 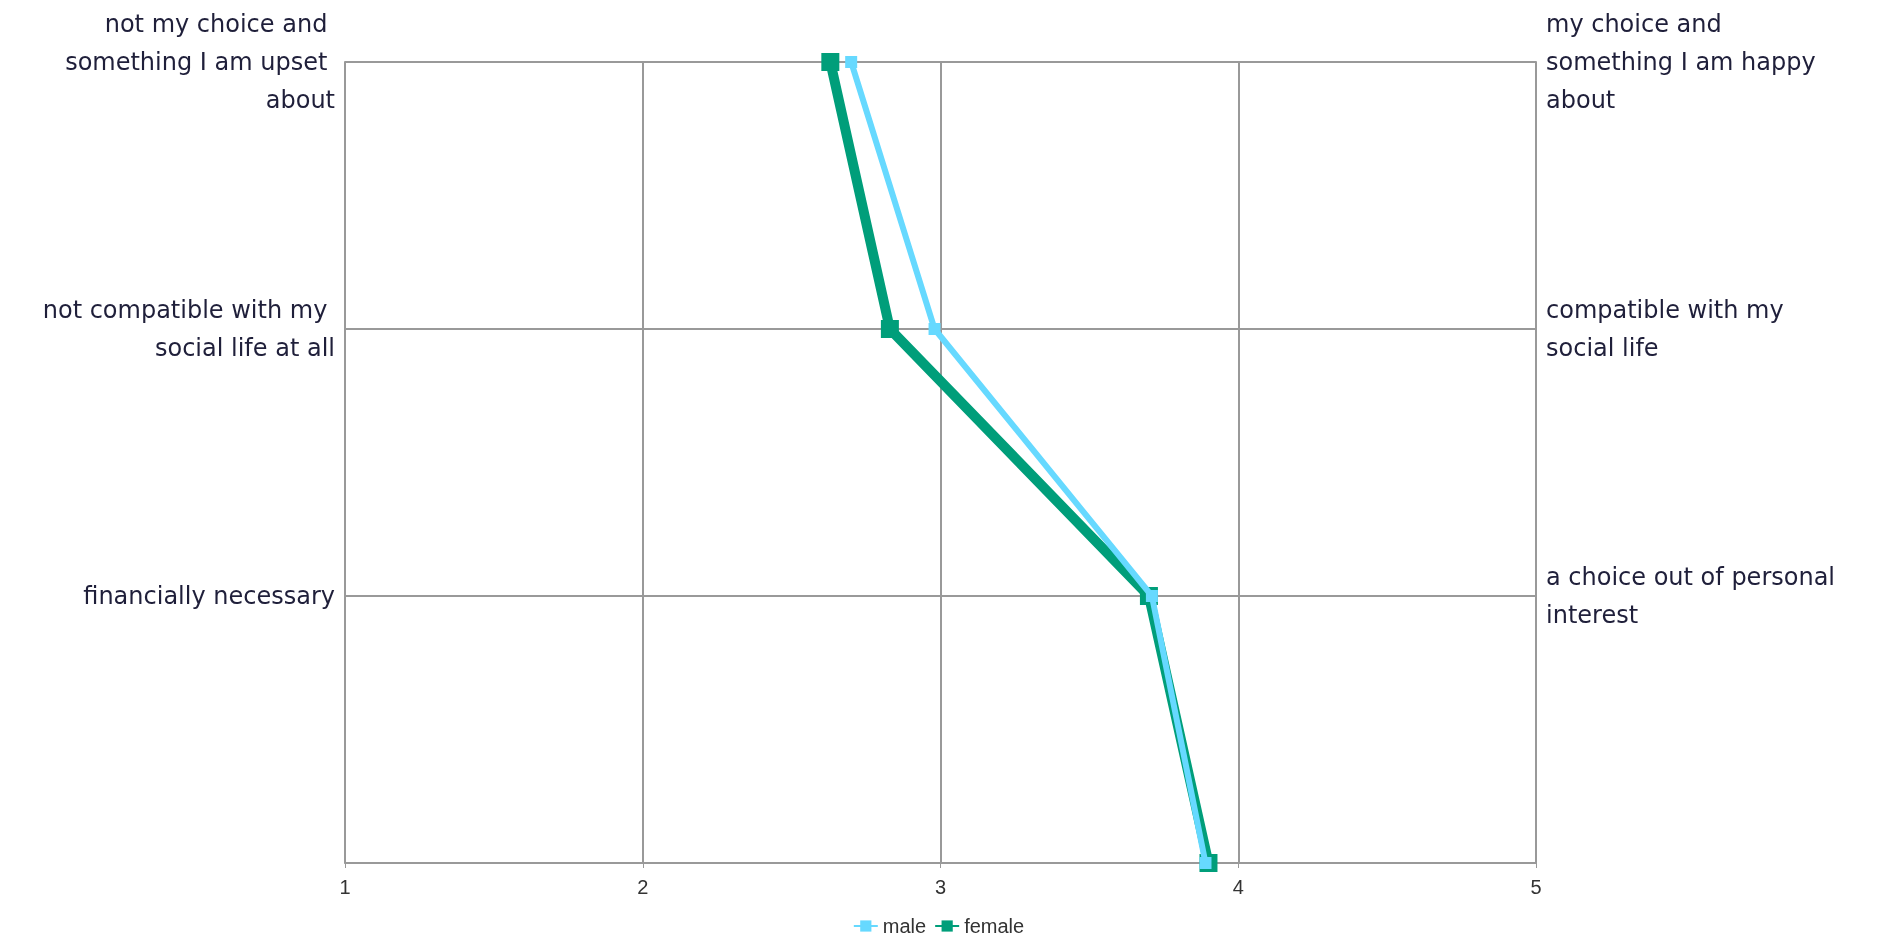 What do you see at coordinates (940, 887) in the screenshot?
I see `x-tick-label: 3` at bounding box center [940, 887].